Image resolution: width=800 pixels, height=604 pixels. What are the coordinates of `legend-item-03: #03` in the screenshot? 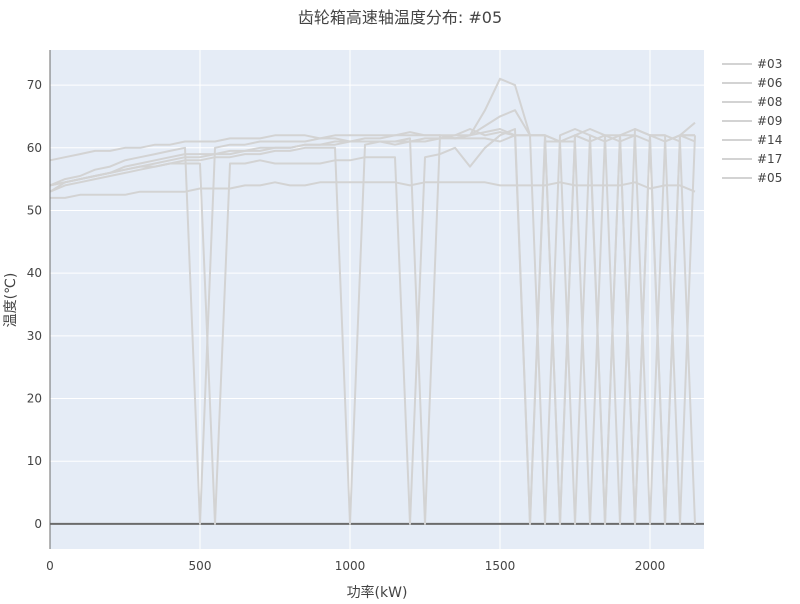 It's located at (752, 64).